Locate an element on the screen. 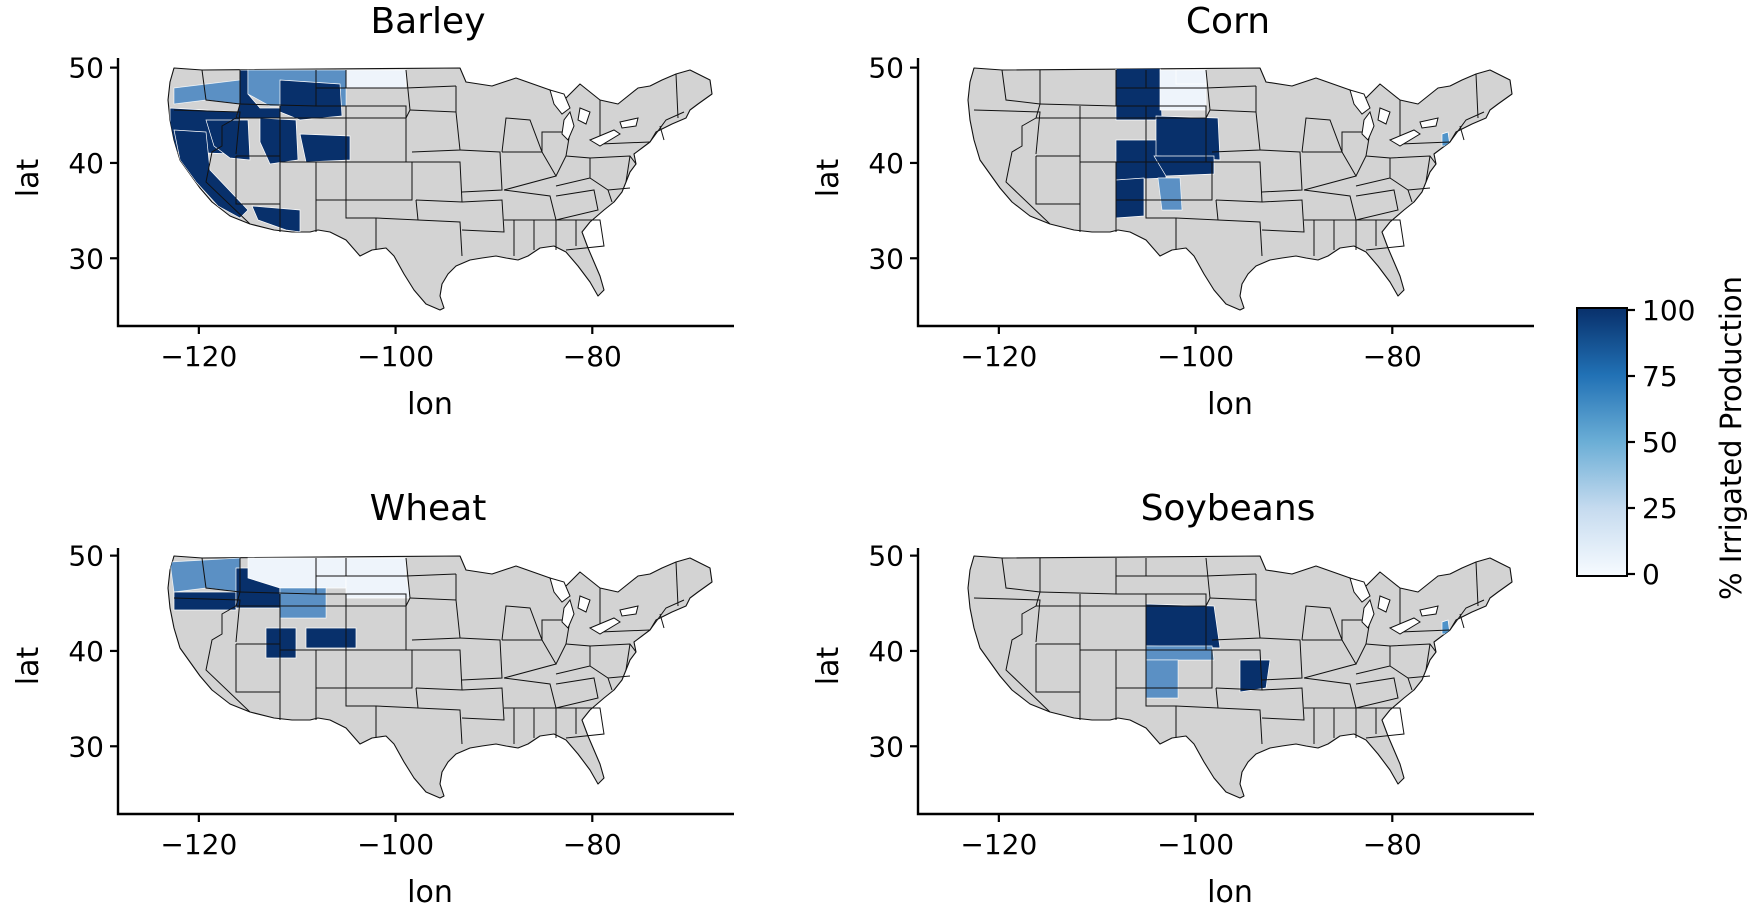 Image resolution: width=1748 pixels, height=918 pixels. colorbar-label: % Irrigated Production is located at coordinates (1731, 438).